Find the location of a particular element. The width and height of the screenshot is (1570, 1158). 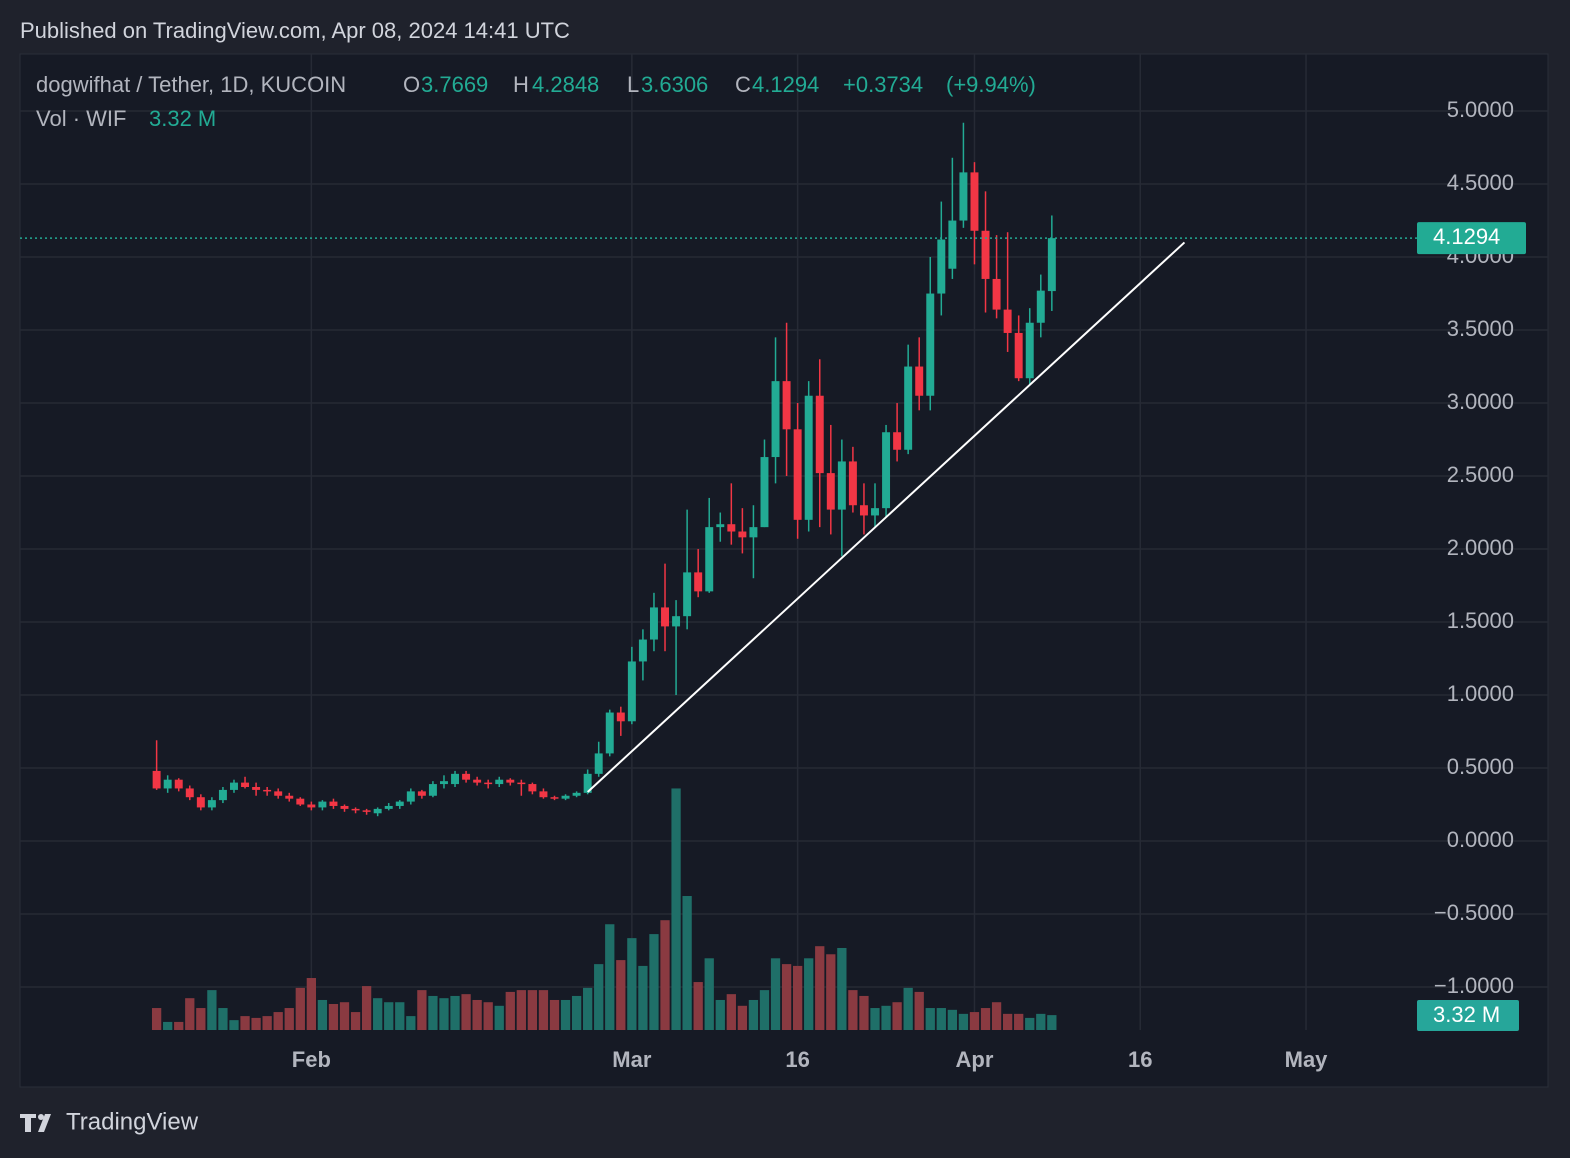

y-tick-label: 1.0000 is located at coordinates (1480, 693).